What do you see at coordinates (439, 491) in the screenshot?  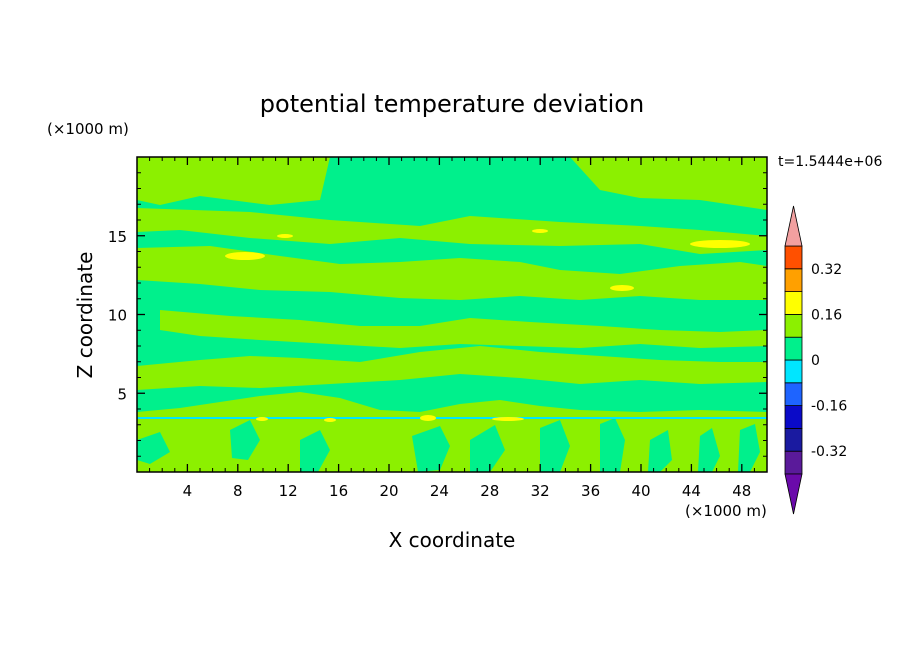 I see `x-tick-label: 24` at bounding box center [439, 491].